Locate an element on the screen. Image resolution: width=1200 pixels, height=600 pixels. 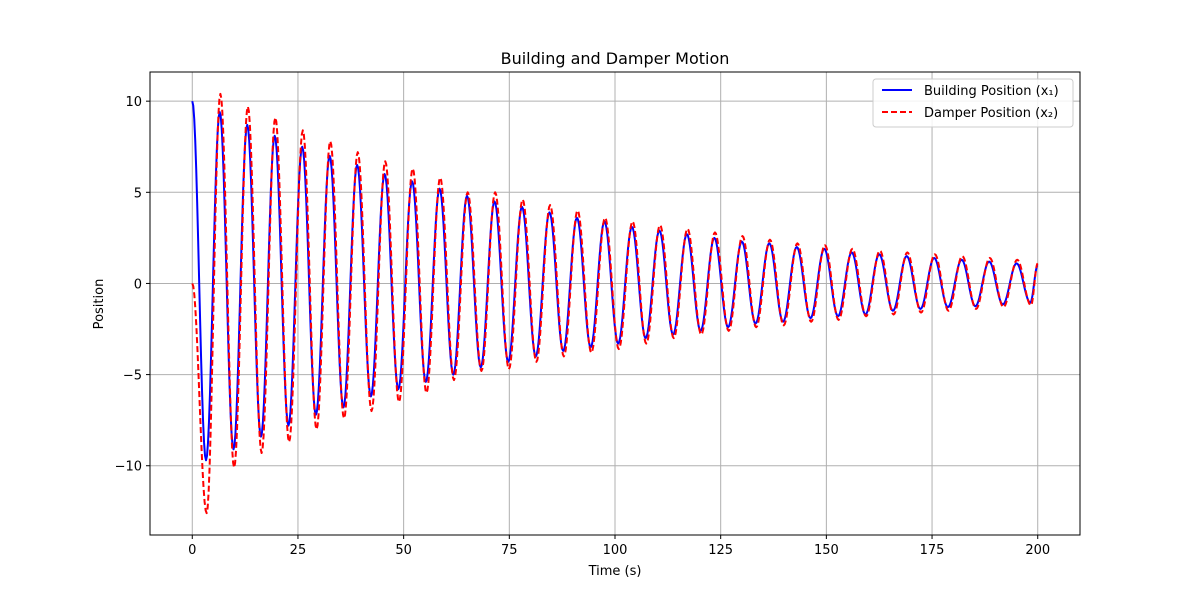
x-tick-label: 100 is located at coordinates (615, 550).